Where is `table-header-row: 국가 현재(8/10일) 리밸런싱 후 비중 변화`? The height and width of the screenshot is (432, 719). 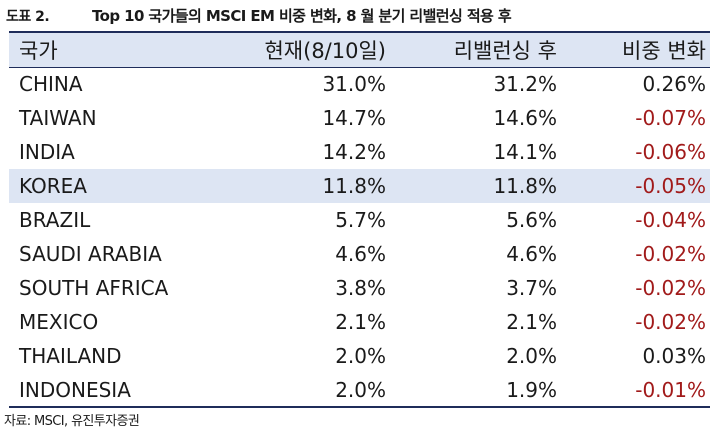 table-header-row: 국가 현재(8/10일) 리밸런싱 후 비중 변화 is located at coordinates (359, 50).